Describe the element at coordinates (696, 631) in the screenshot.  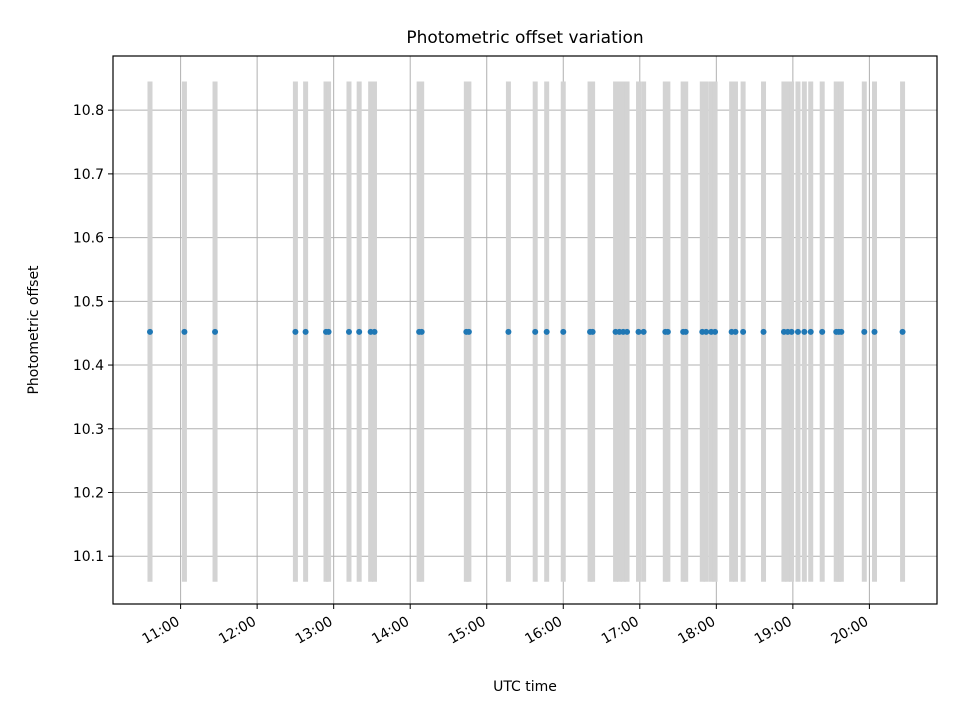
I see `x-tick-label: 18:00` at that location.